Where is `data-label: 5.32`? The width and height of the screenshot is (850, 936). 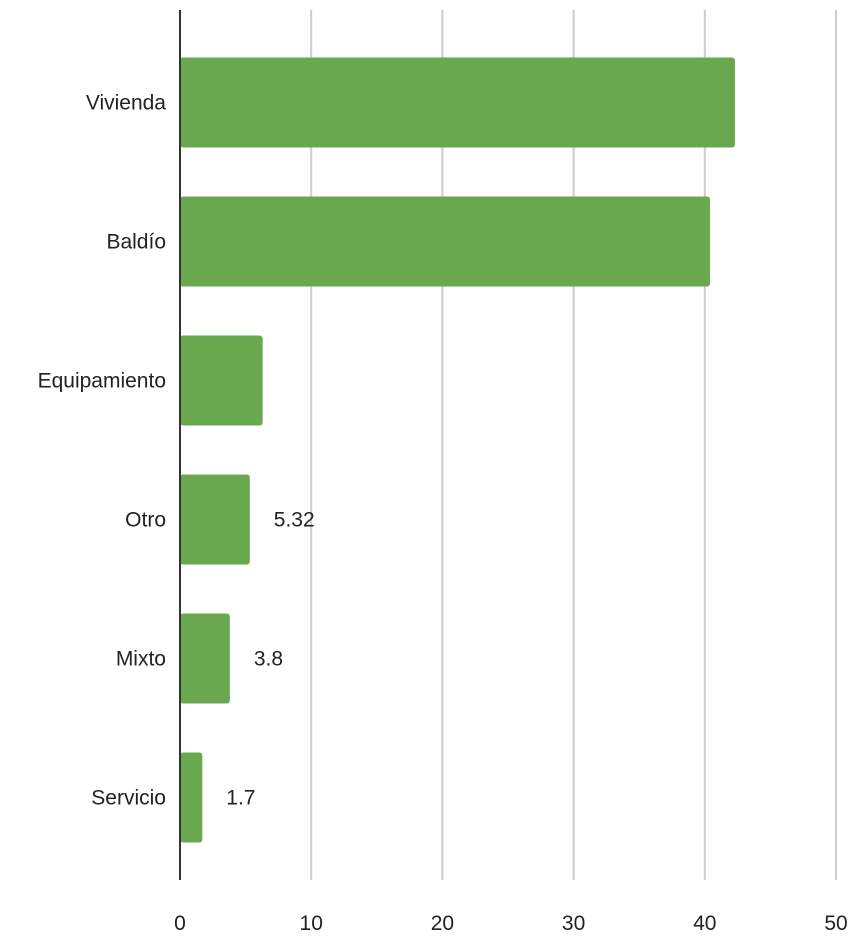 data-label: 5.32 is located at coordinates (294, 520).